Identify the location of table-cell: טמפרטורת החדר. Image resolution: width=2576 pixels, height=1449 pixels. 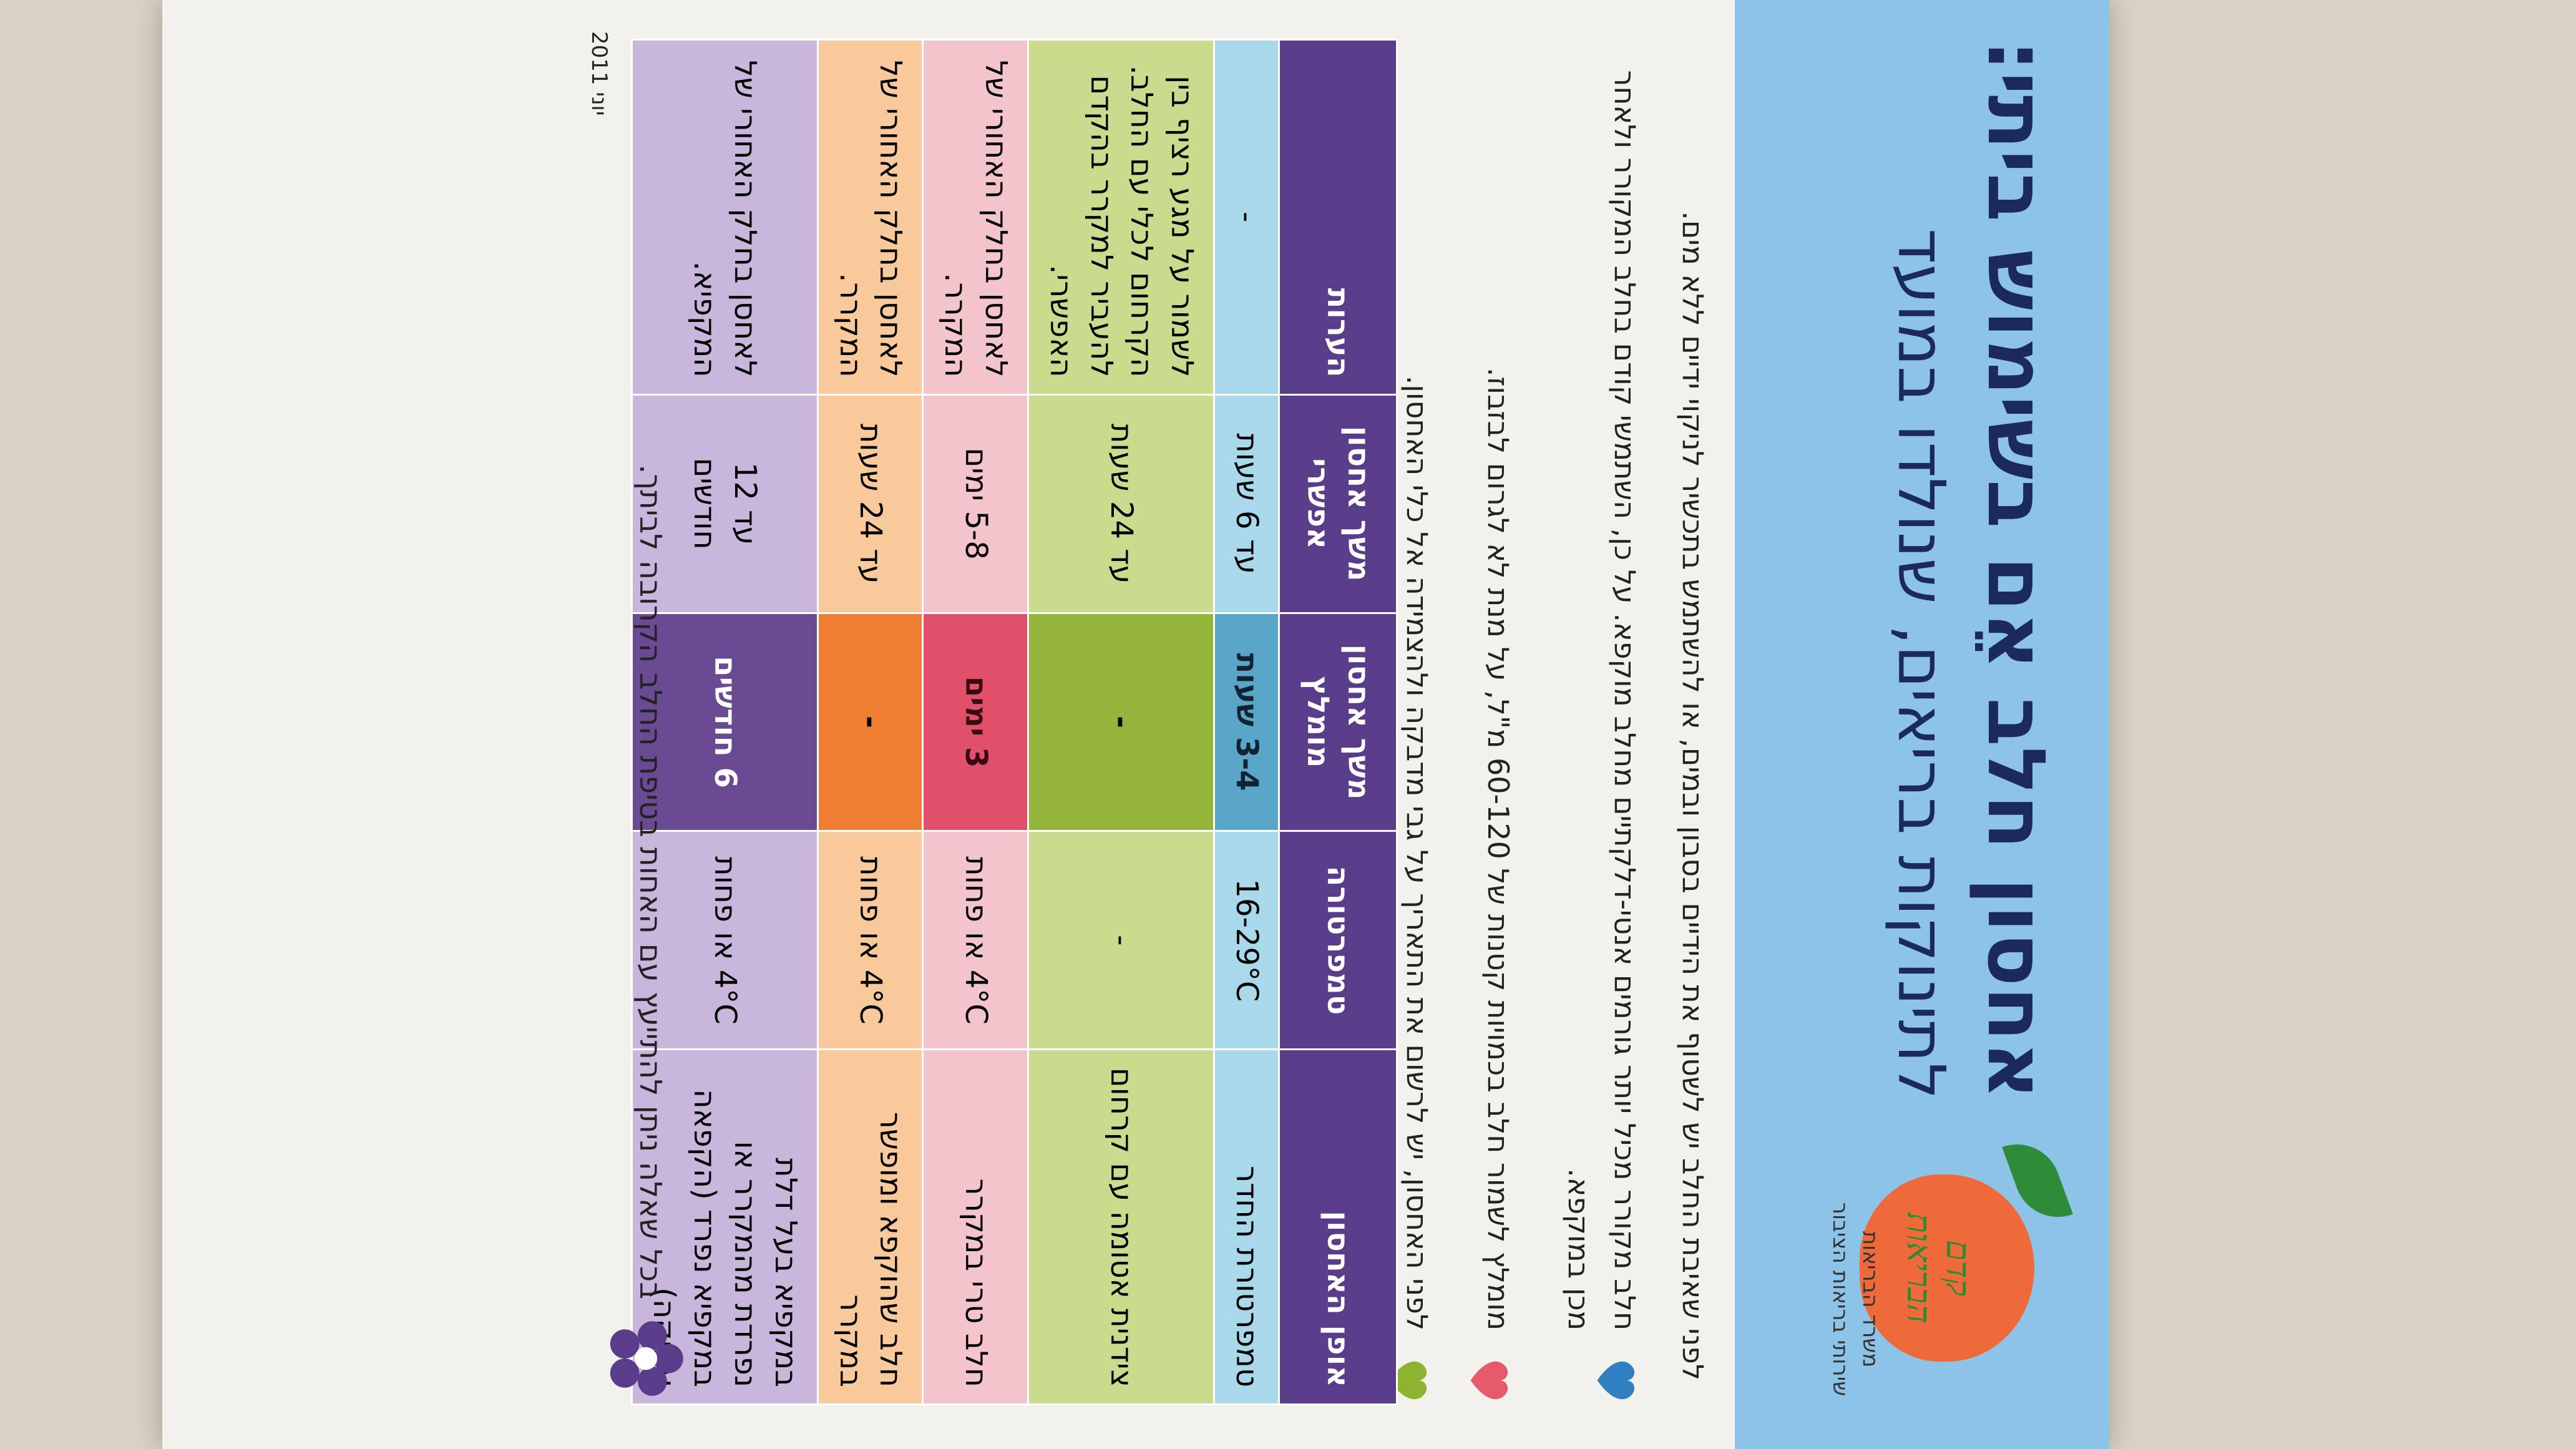
(1246, 1227).